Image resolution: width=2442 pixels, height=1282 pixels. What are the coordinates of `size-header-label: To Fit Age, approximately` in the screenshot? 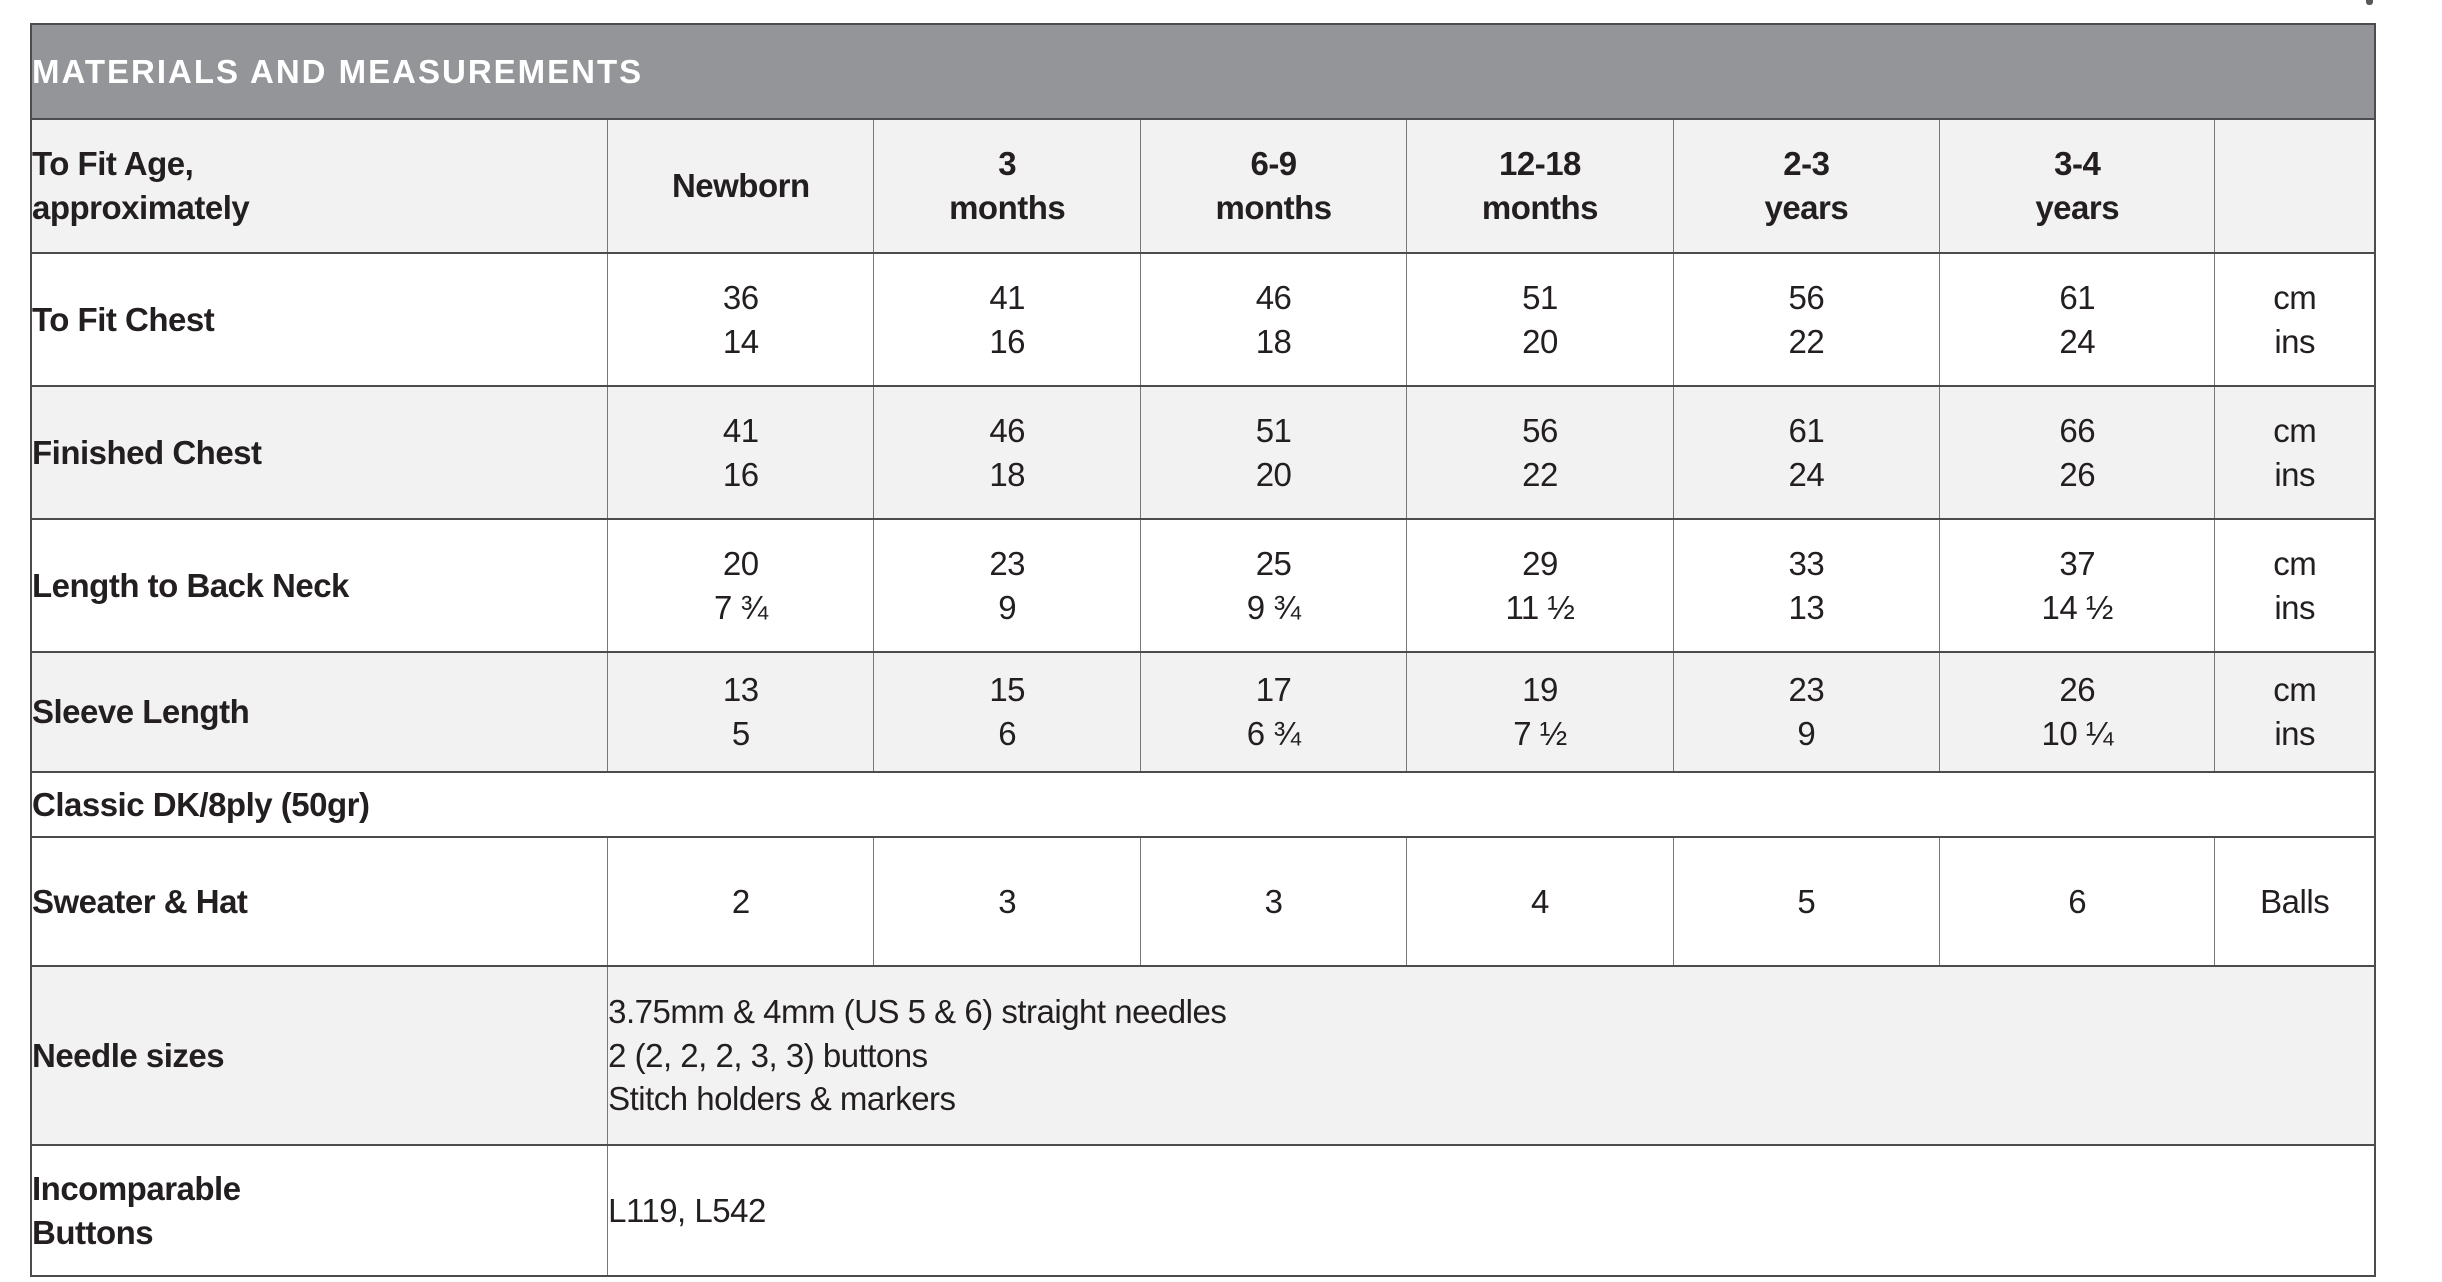 It's located at (319, 186).